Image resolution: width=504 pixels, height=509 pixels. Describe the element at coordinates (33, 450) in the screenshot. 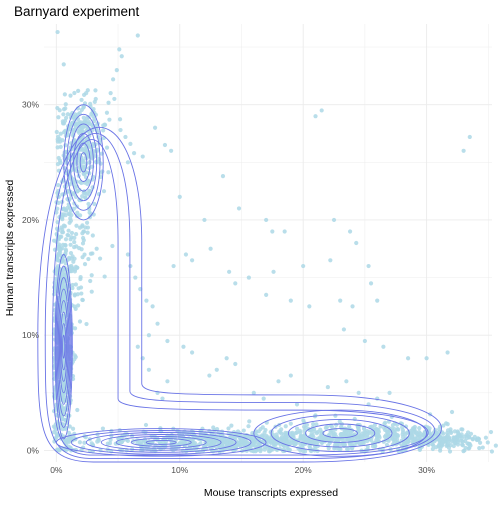

I see `y-tick-label: 0%` at that location.